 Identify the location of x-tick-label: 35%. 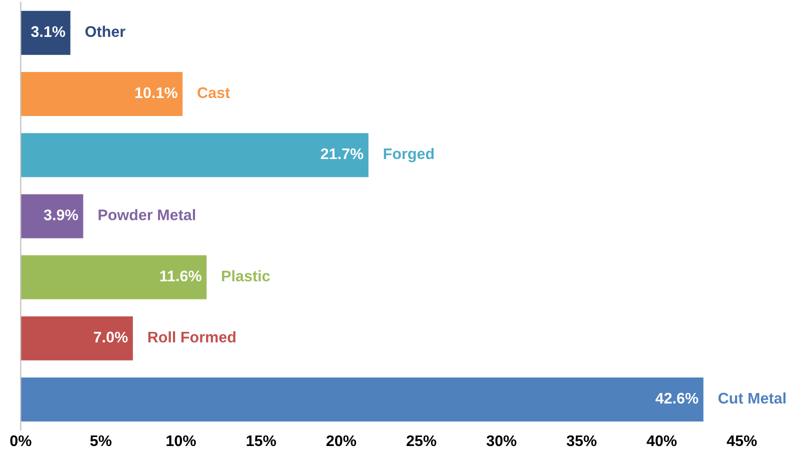
(581, 440).